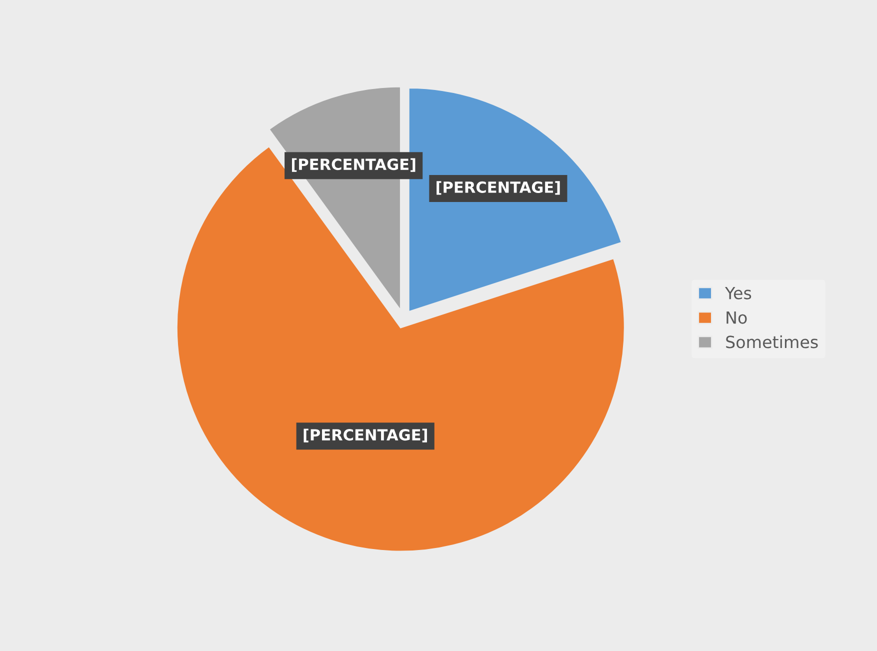  I want to click on legend-label: No, so click(736, 317).